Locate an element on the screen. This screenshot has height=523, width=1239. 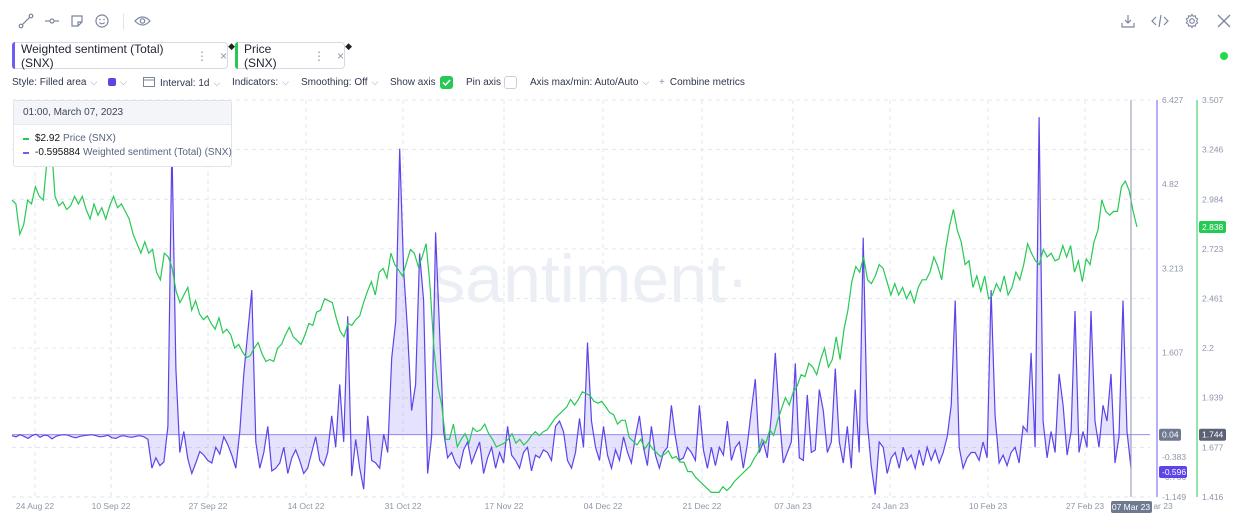
combine-metrics-button: + Combine metrics is located at coordinates (702, 82).